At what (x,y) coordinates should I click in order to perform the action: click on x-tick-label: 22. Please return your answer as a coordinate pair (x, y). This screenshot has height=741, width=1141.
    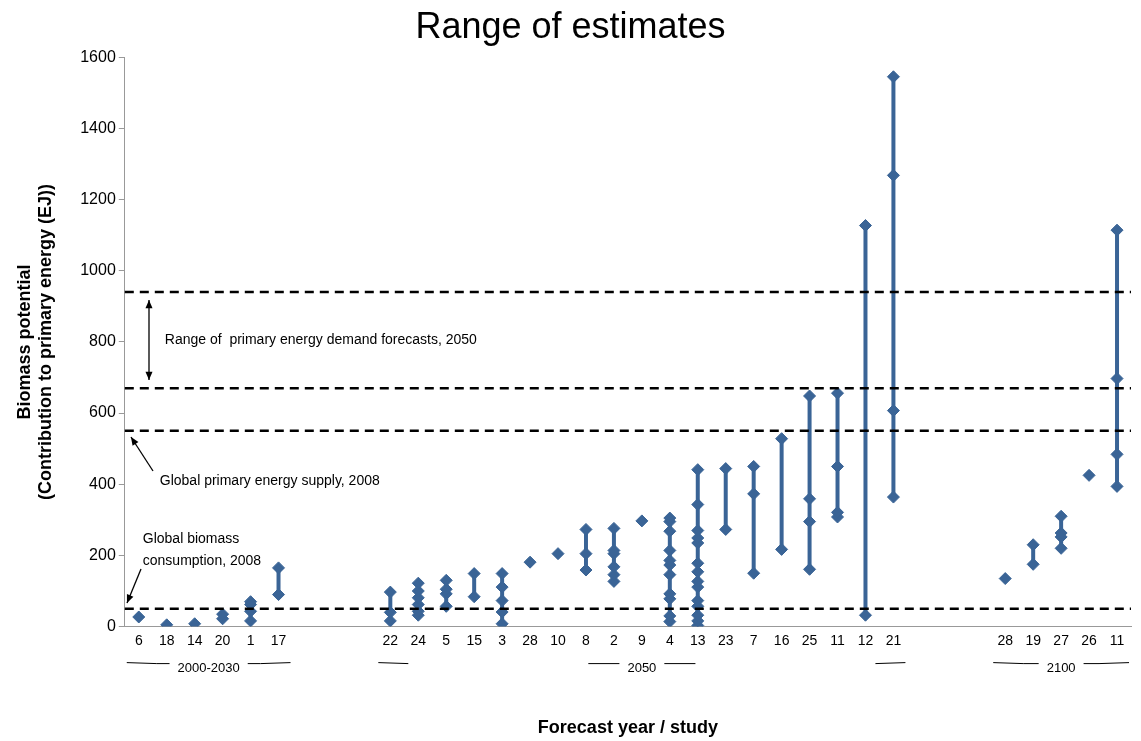
    Looking at the image, I should click on (390, 639).